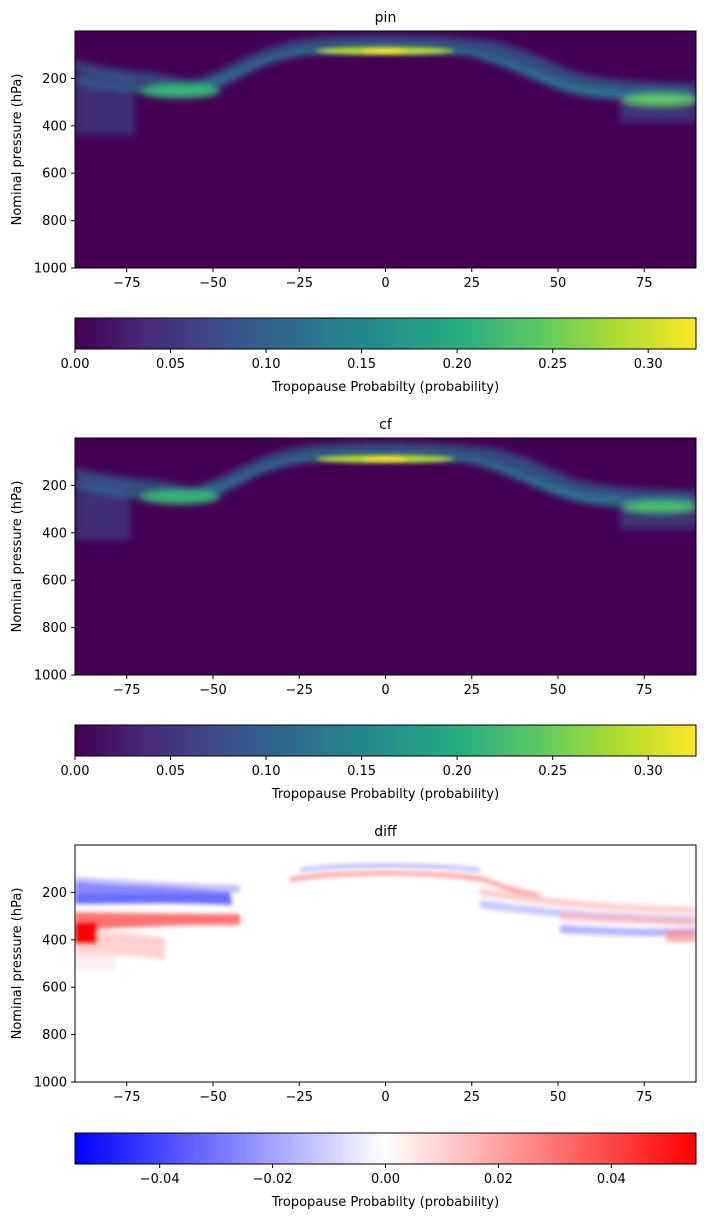 The image size is (704, 1223). I want to click on colorbar-tick-label: 0.04, so click(611, 1179).